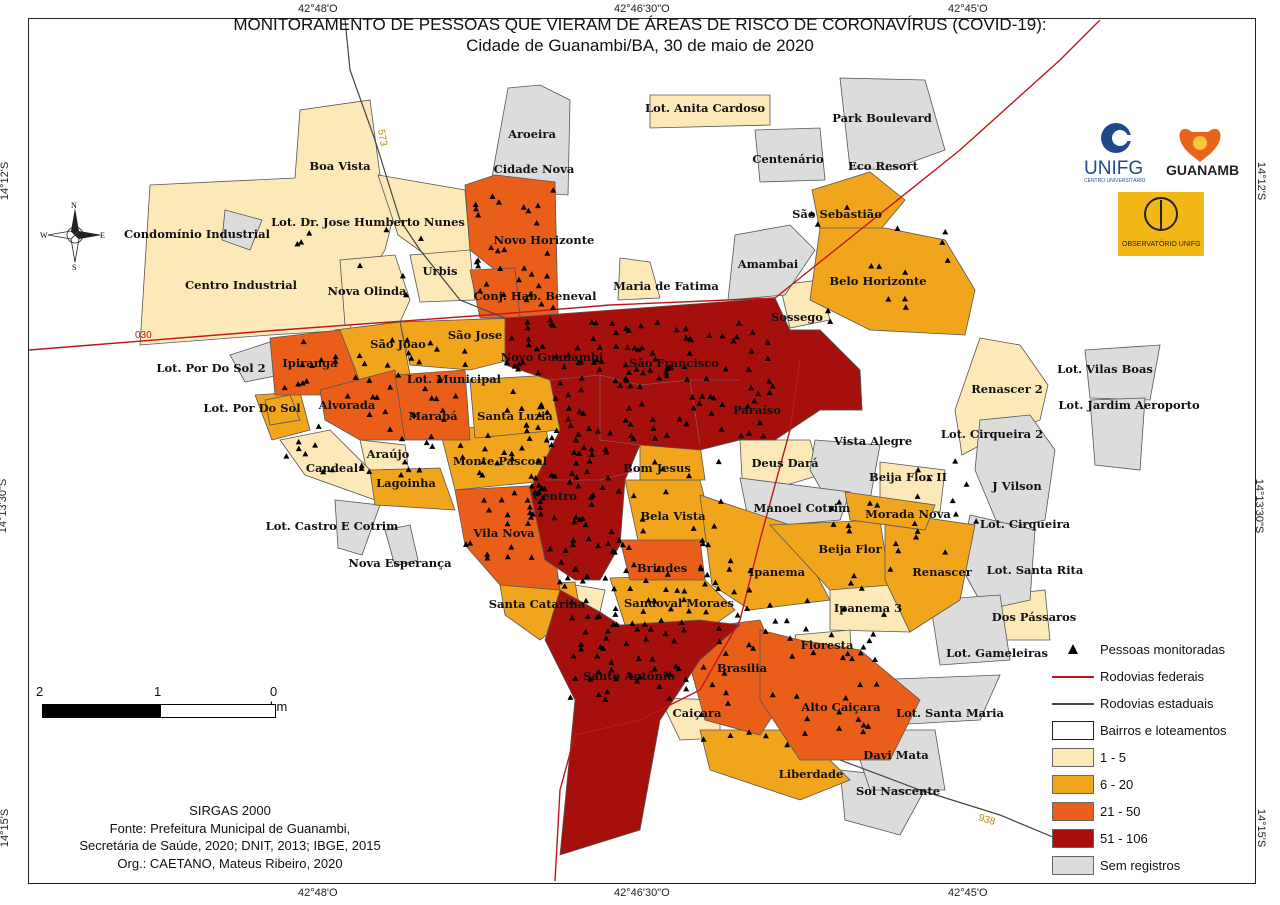 This screenshot has width=1280, height=905. I want to click on neighborhood-label: Candeal, so click(332, 468).